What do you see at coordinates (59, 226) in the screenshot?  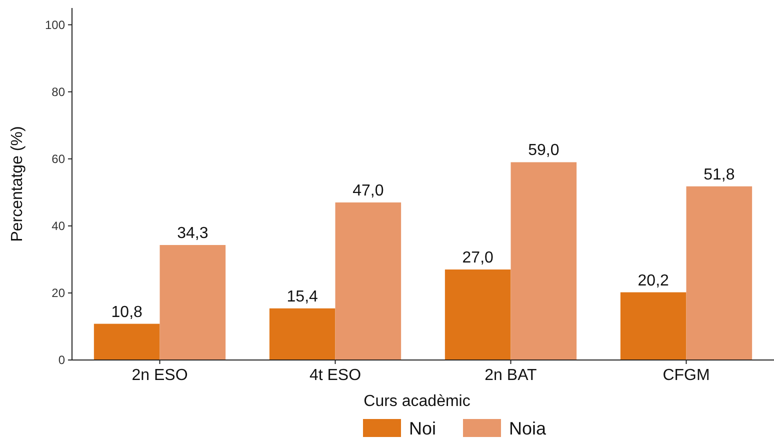 I see `y-tick-label: 40` at bounding box center [59, 226].